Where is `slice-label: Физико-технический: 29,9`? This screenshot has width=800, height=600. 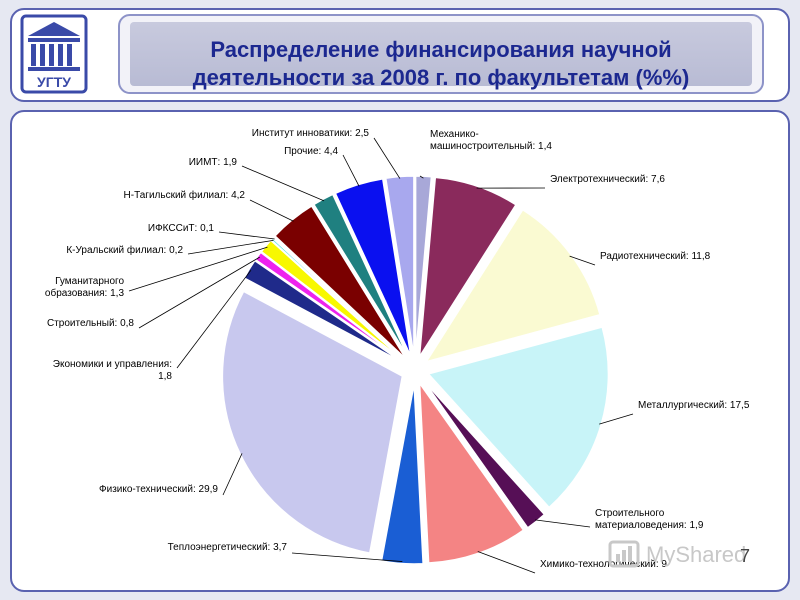 slice-label: Физико-технический: 29,9 is located at coordinates (158, 489).